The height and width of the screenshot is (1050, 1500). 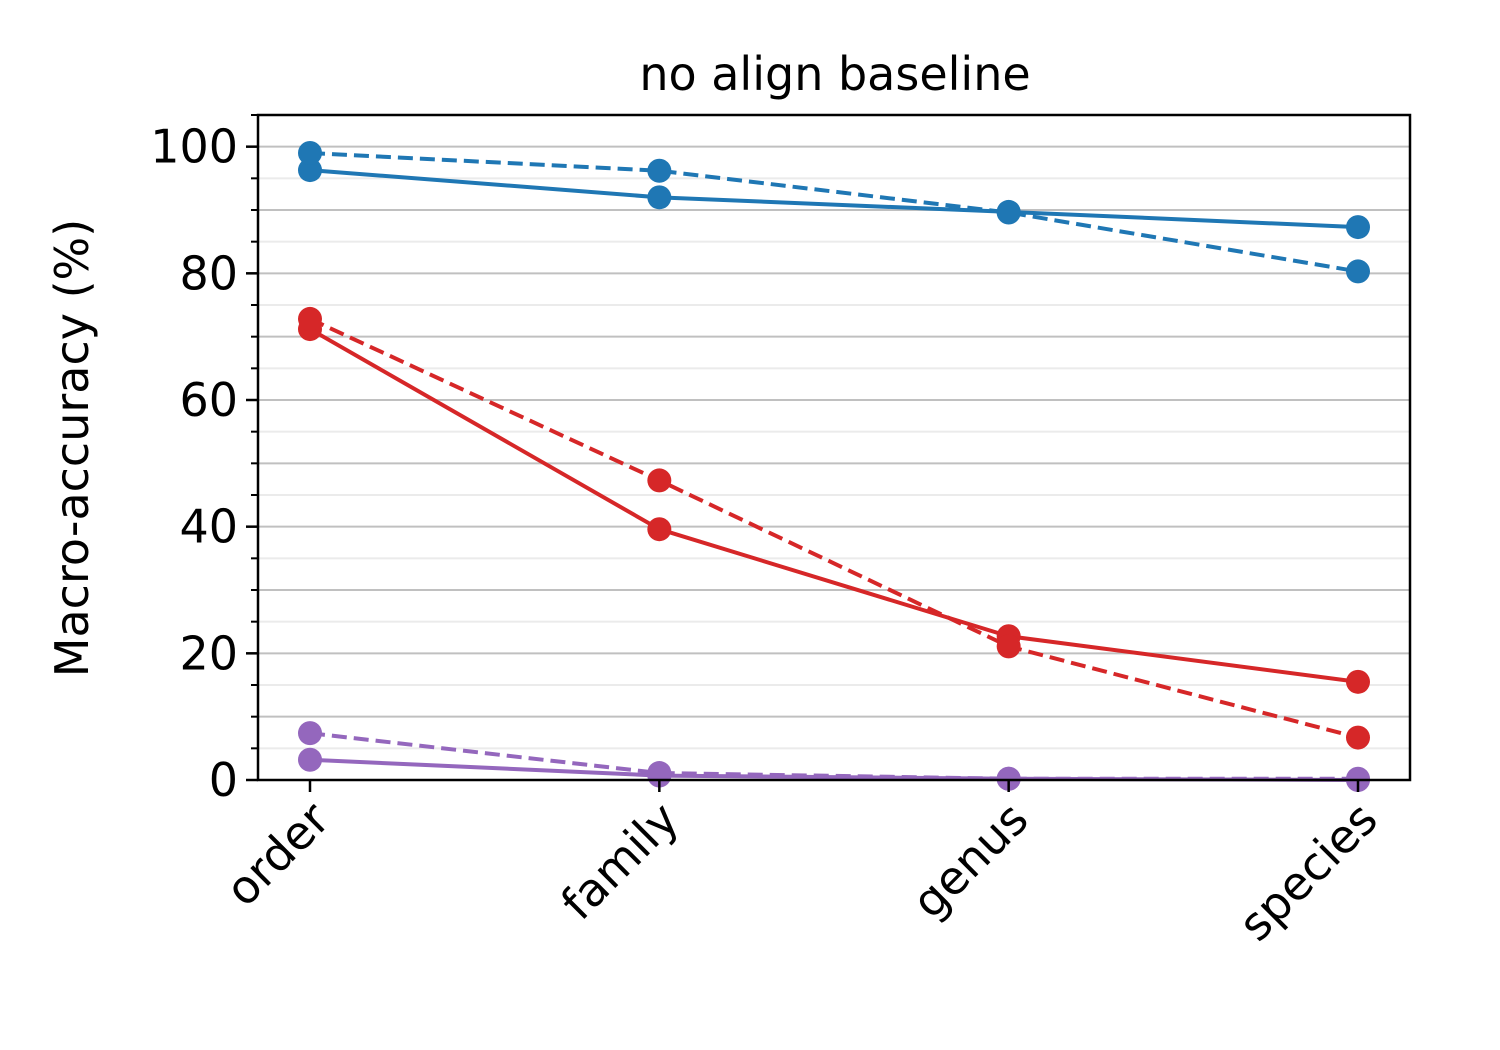 What do you see at coordinates (620, 861) in the screenshot?
I see `x-tick-label: family` at bounding box center [620, 861].